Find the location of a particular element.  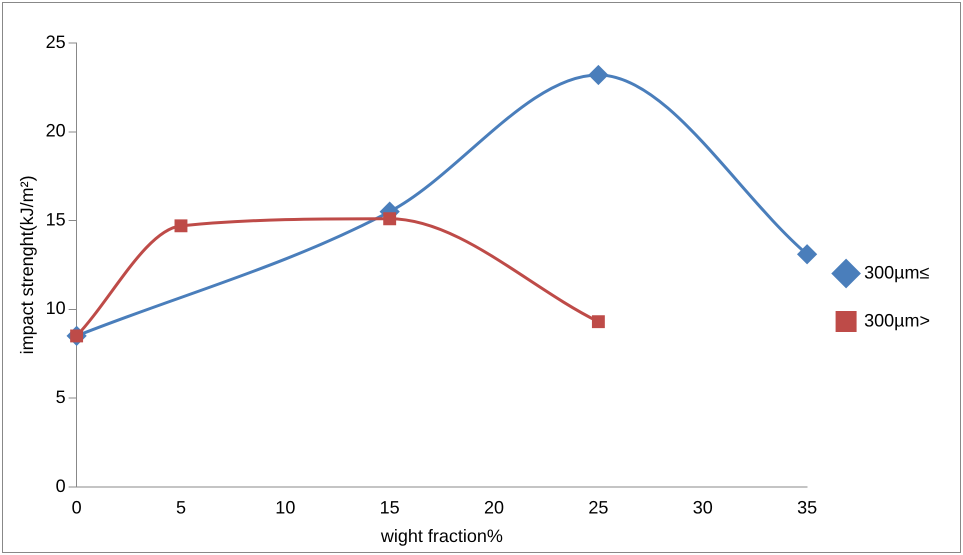

y-tick-label: 20 is located at coordinates (56, 130).